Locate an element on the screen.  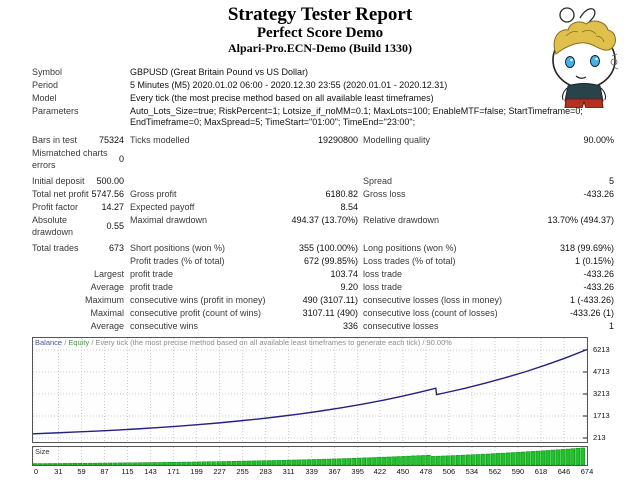
x-tick-label: 646 is located at coordinates (564, 471).